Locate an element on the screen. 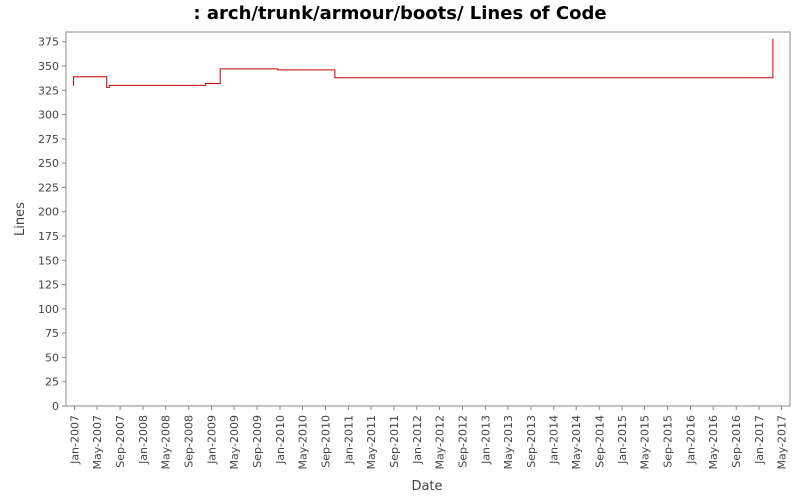  y-tick-label: 250 is located at coordinates (48, 163).